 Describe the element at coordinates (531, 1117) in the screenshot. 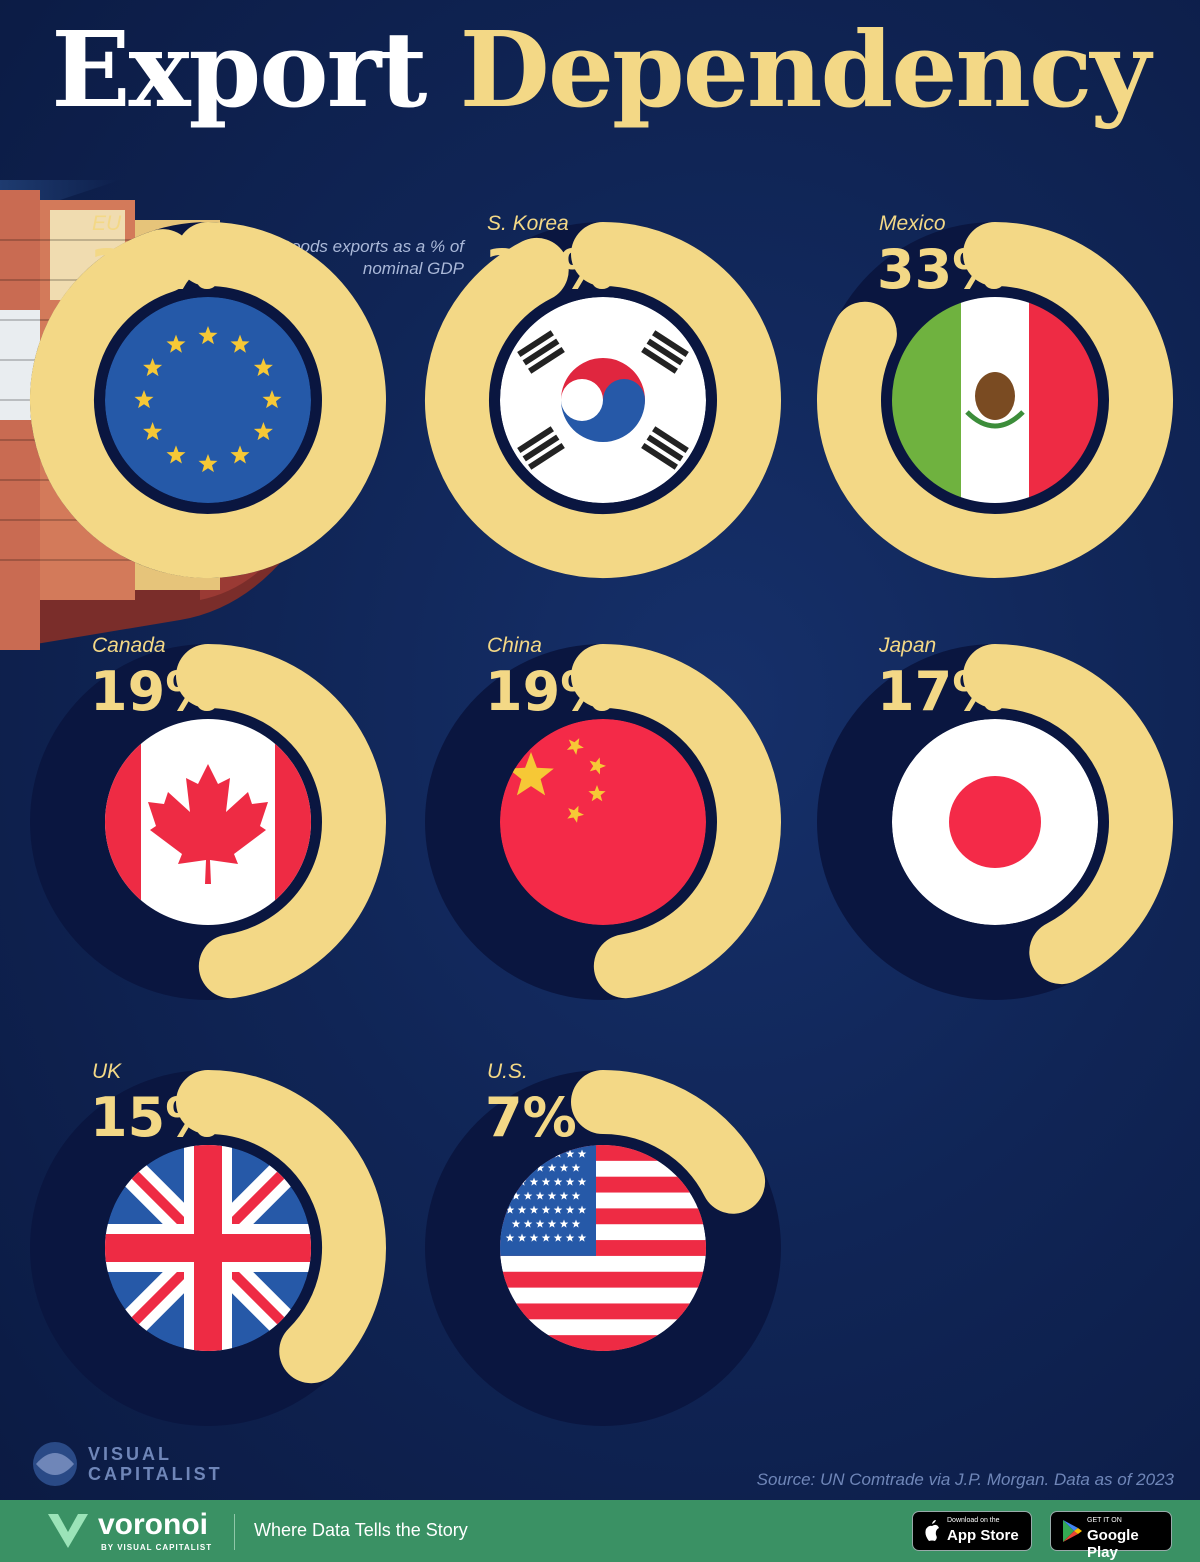

I see `value-label: 7%` at that location.